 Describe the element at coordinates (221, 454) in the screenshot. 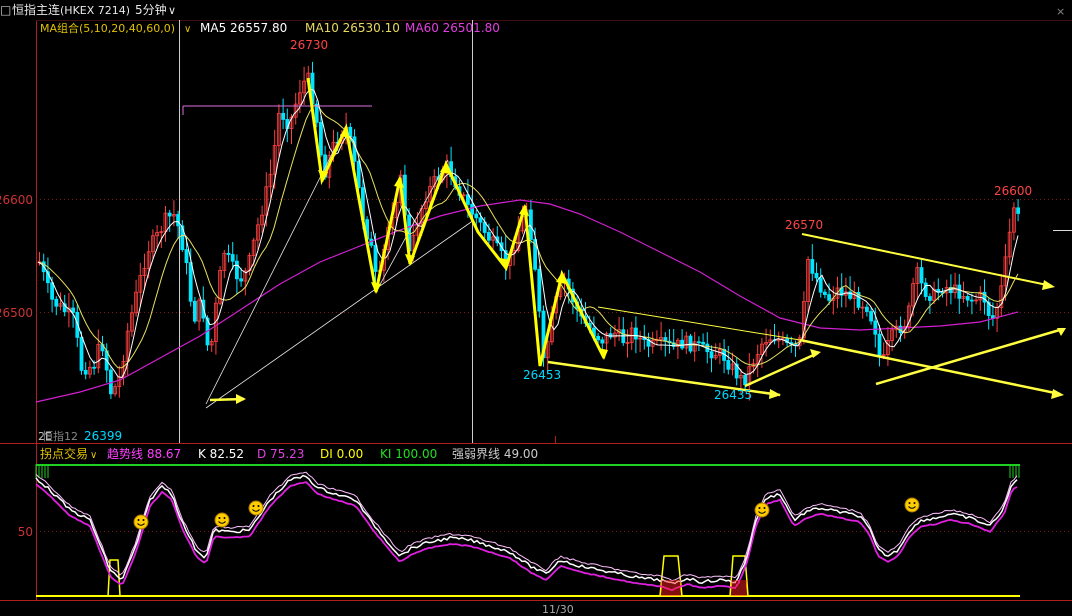

I see `sub-k-label: K 82.52` at that location.